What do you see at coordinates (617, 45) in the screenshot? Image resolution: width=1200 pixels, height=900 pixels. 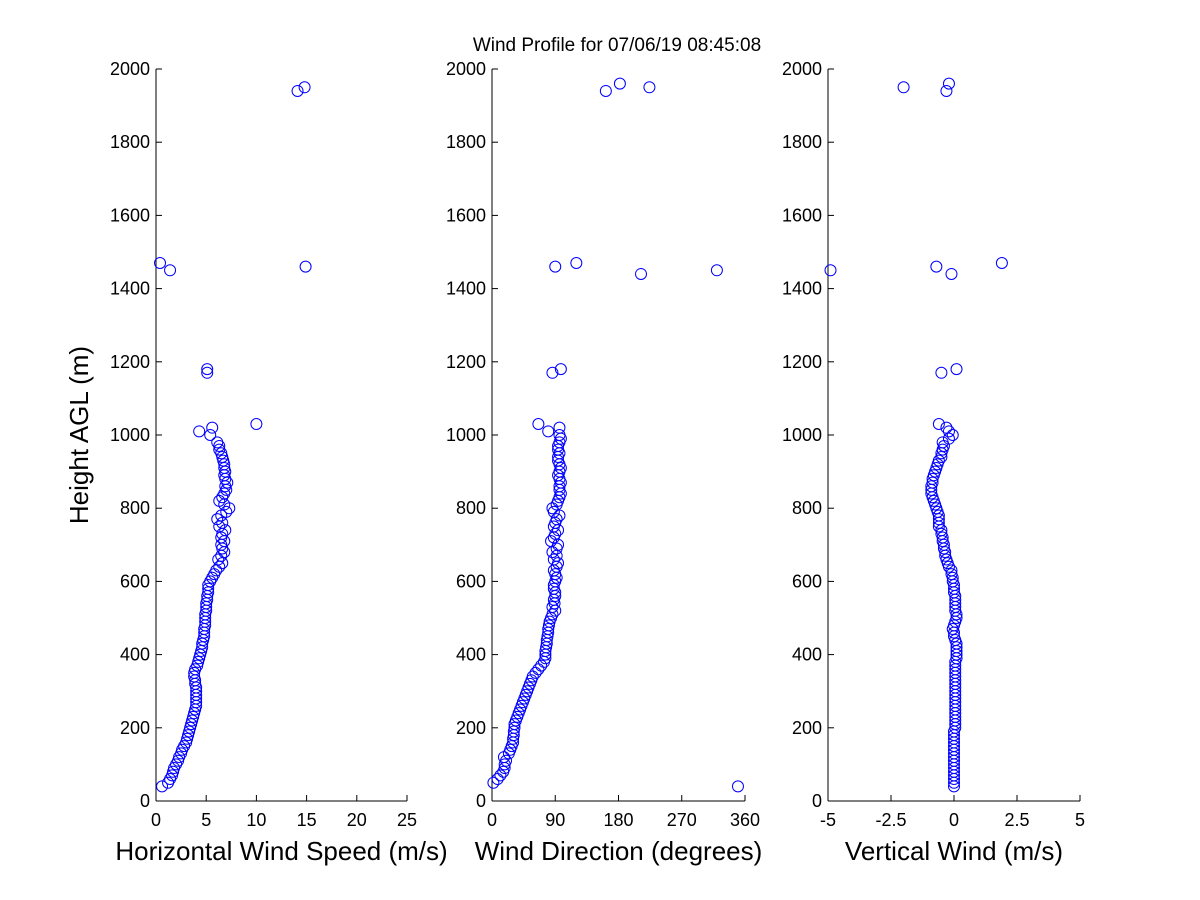 I see `figure-title: Wind Profile for 07/06/19 08:45:08` at bounding box center [617, 45].